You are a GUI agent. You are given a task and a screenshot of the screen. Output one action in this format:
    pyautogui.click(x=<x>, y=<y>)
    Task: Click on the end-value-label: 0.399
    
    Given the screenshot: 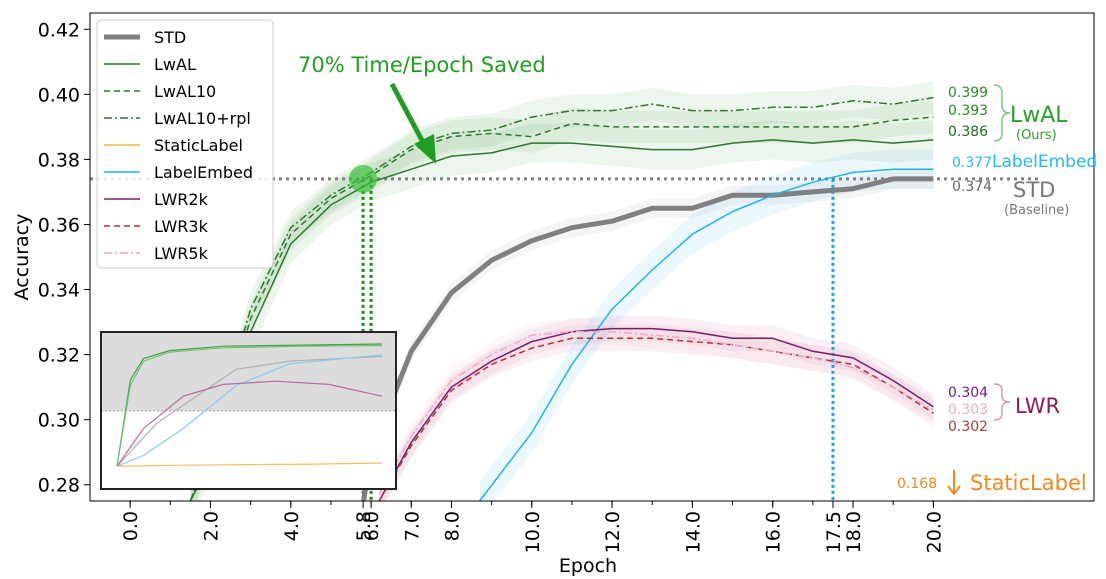 What is the action you would take?
    pyautogui.click(x=968, y=93)
    